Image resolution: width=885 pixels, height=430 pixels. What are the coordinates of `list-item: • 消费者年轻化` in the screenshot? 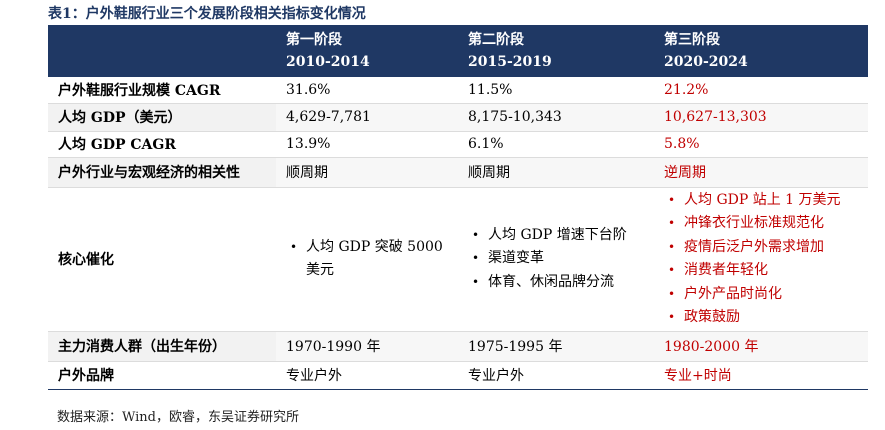 It's located at (766, 271).